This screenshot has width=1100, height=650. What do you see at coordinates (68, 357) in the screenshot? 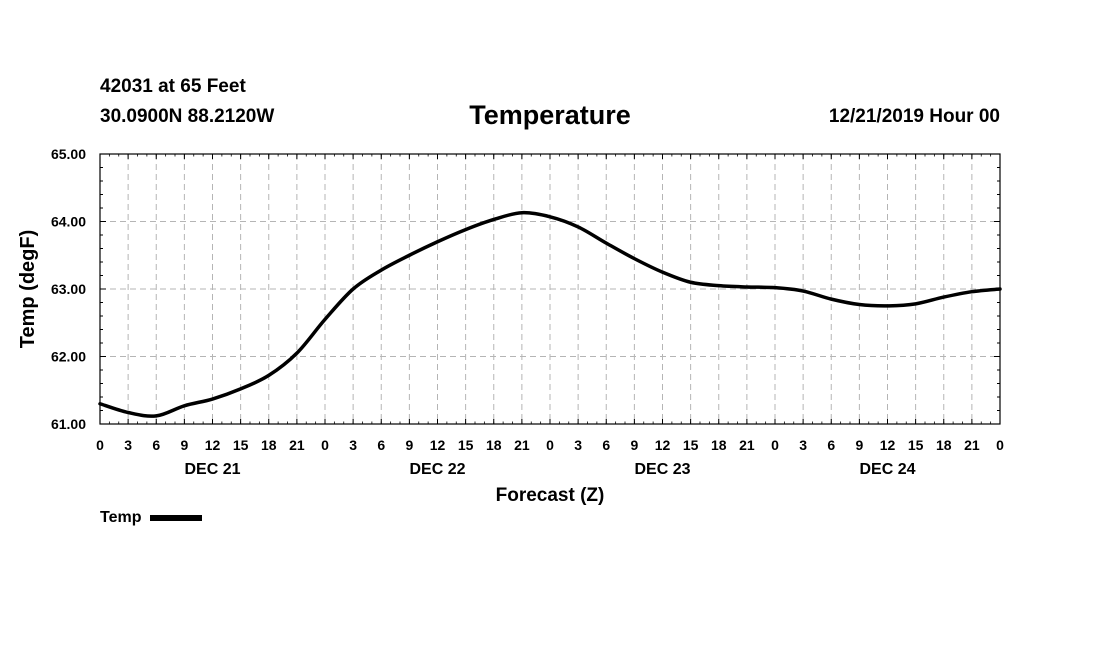
I see `y-tick-label: 62.00` at bounding box center [68, 357].